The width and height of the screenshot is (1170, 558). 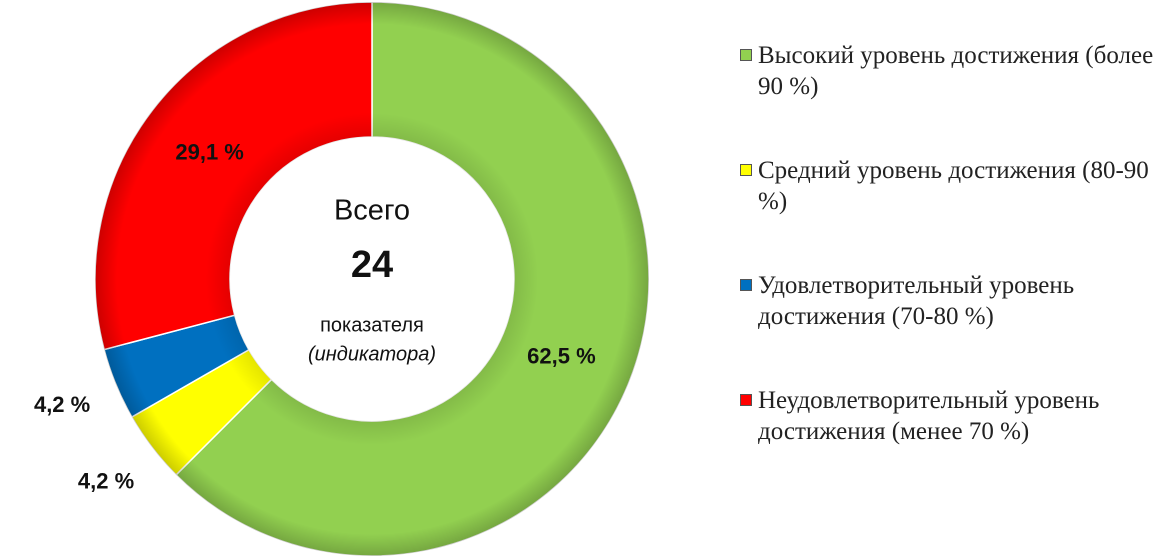 What do you see at coordinates (372, 325) in the screenshot?
I see `center-line1: показателя` at bounding box center [372, 325].